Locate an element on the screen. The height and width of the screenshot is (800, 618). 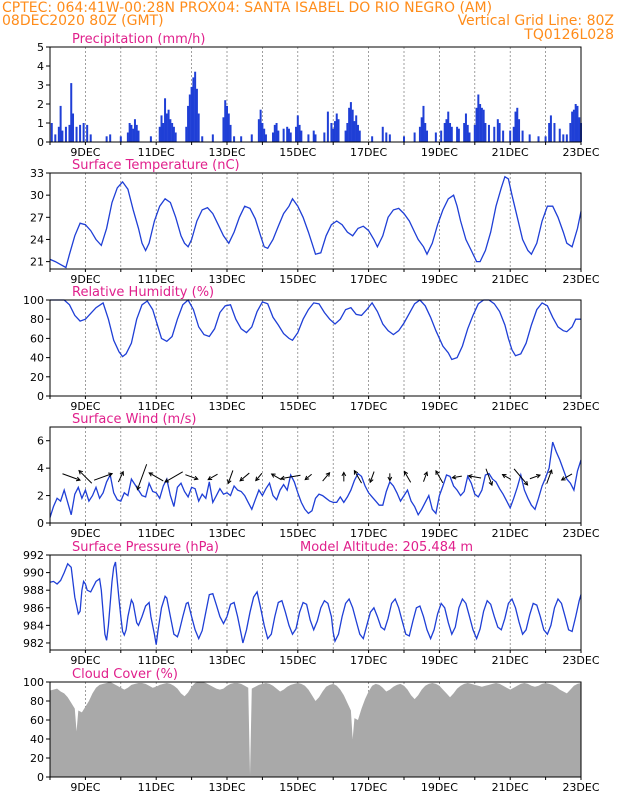
temperature-x-tick-label: 13DEC is located at coordinates (226, 279).